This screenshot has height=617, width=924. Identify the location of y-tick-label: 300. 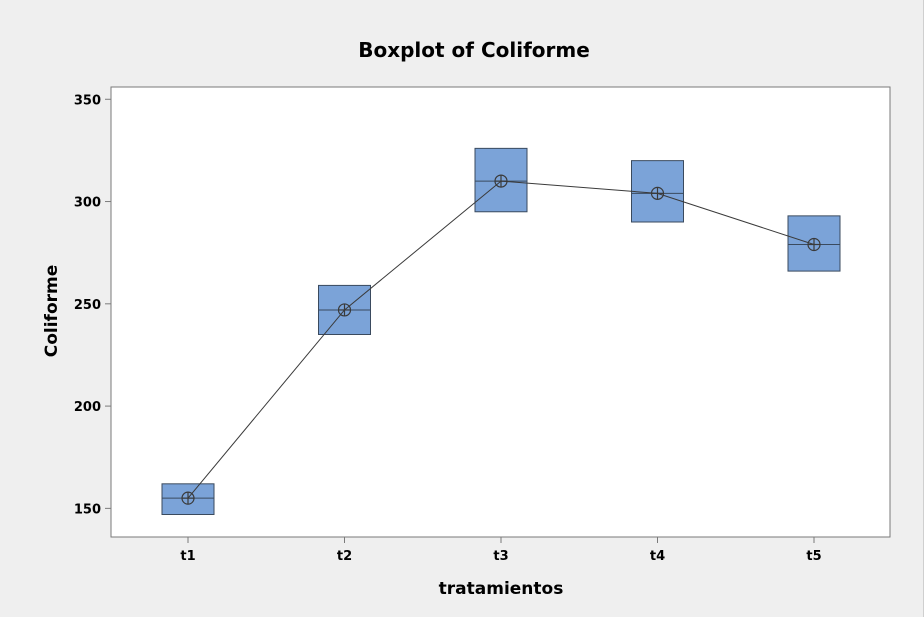
(87, 203).